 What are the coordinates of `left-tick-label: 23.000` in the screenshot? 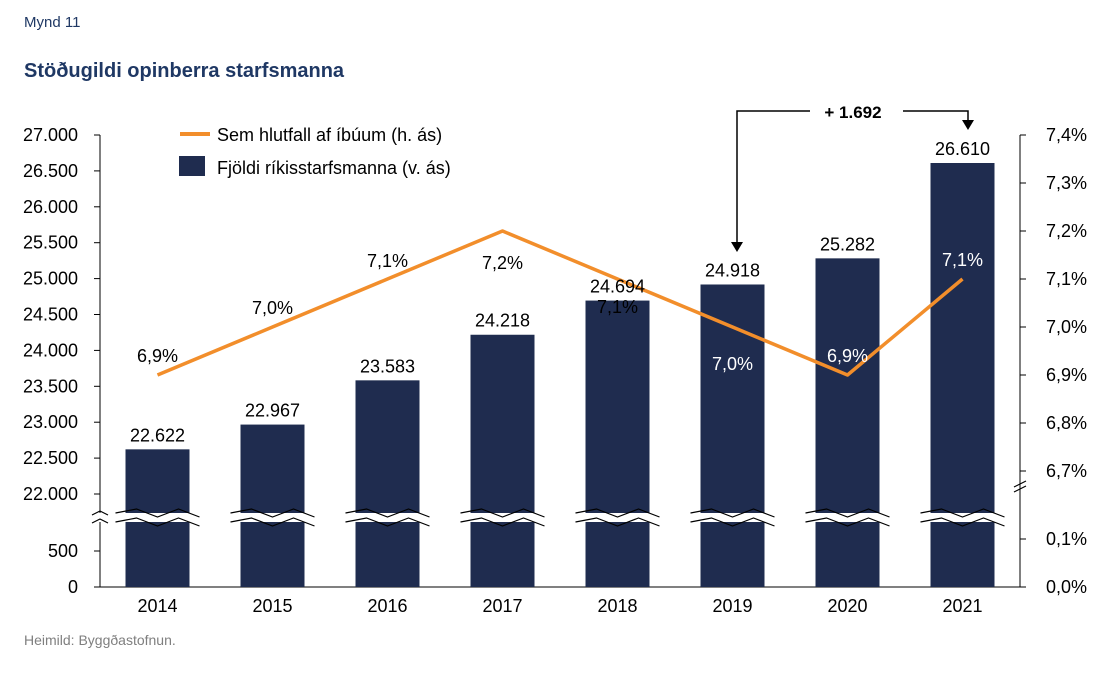 It's located at (50, 422).